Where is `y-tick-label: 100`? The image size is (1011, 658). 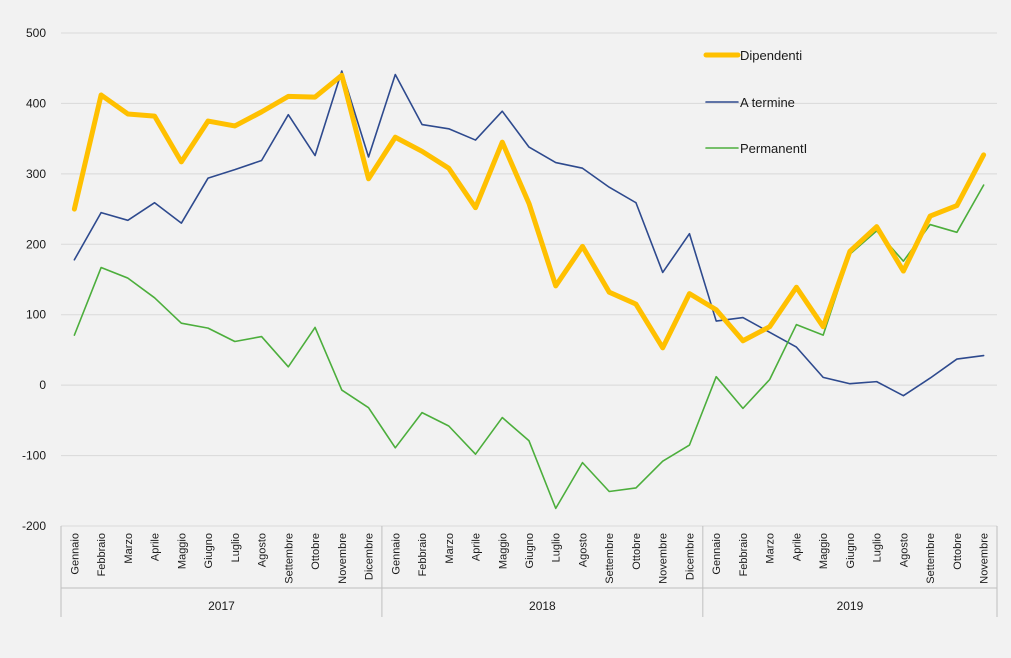 y-tick-label: 100 is located at coordinates (36, 315).